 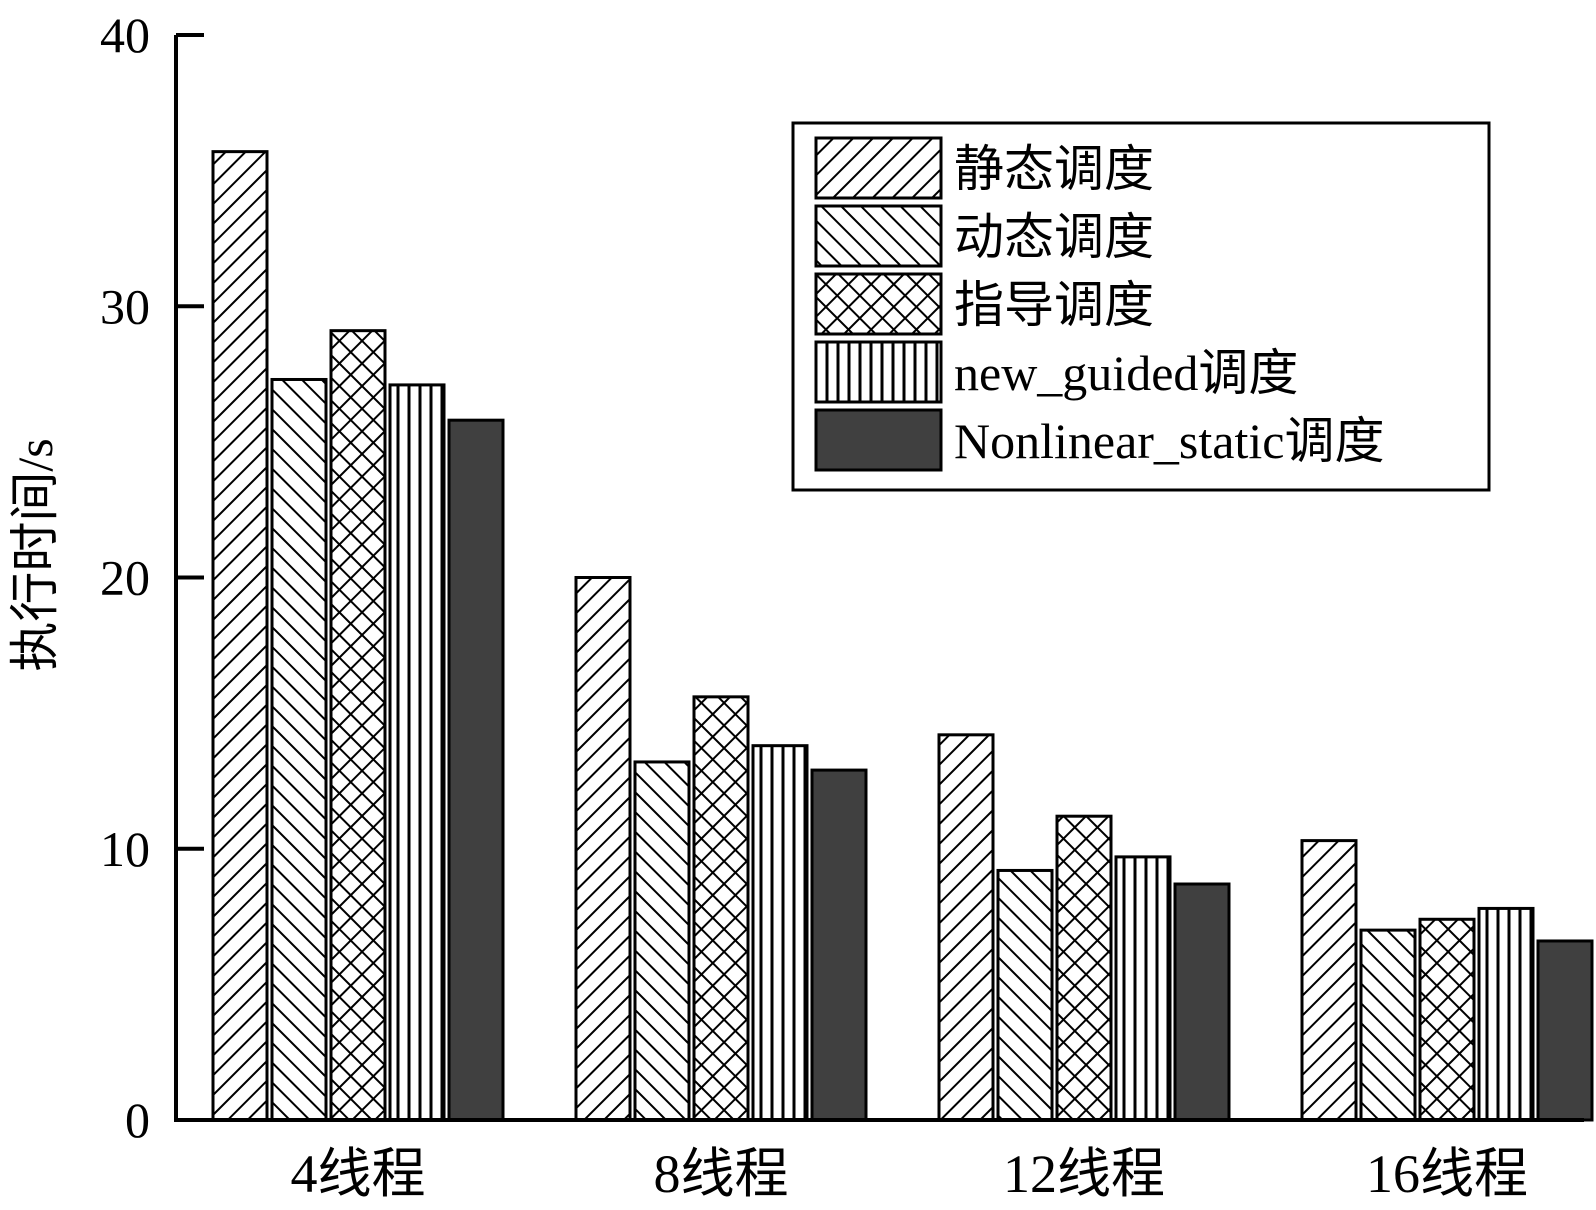 I want to click on x-category-label: 4线程, so click(x=358, y=1174).